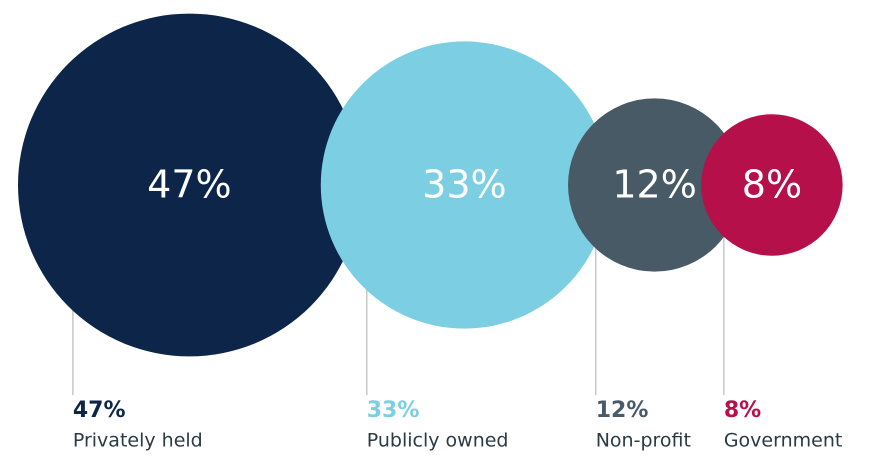 This screenshot has height=457, width=869. Describe the element at coordinates (138, 441) in the screenshot. I see `category-label: Privately held` at that location.